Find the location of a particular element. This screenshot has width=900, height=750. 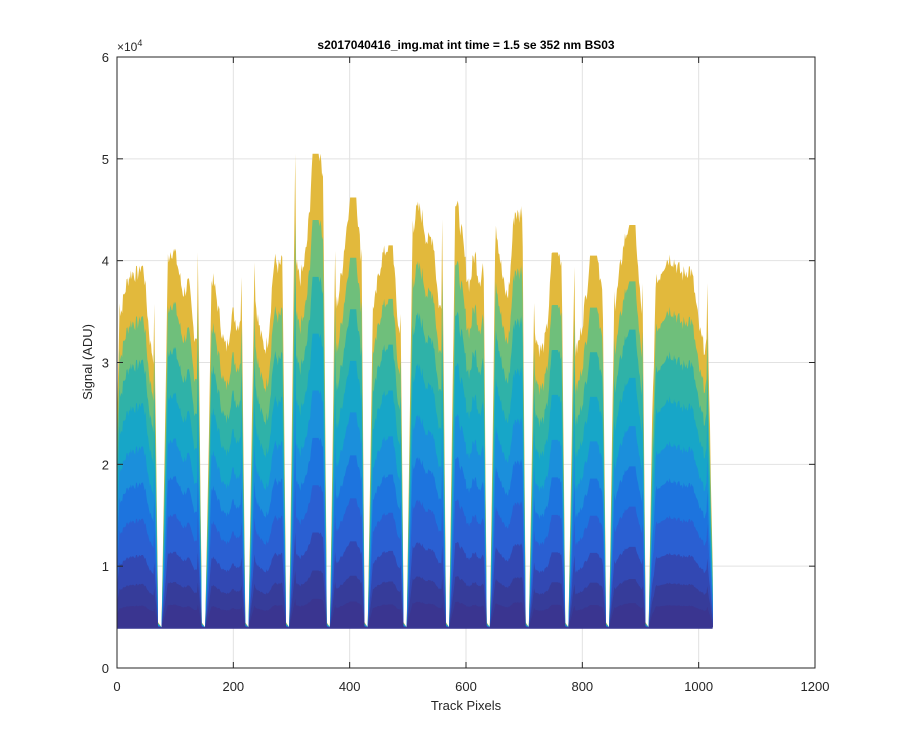

x-tick-label: 600 is located at coordinates (466, 686).